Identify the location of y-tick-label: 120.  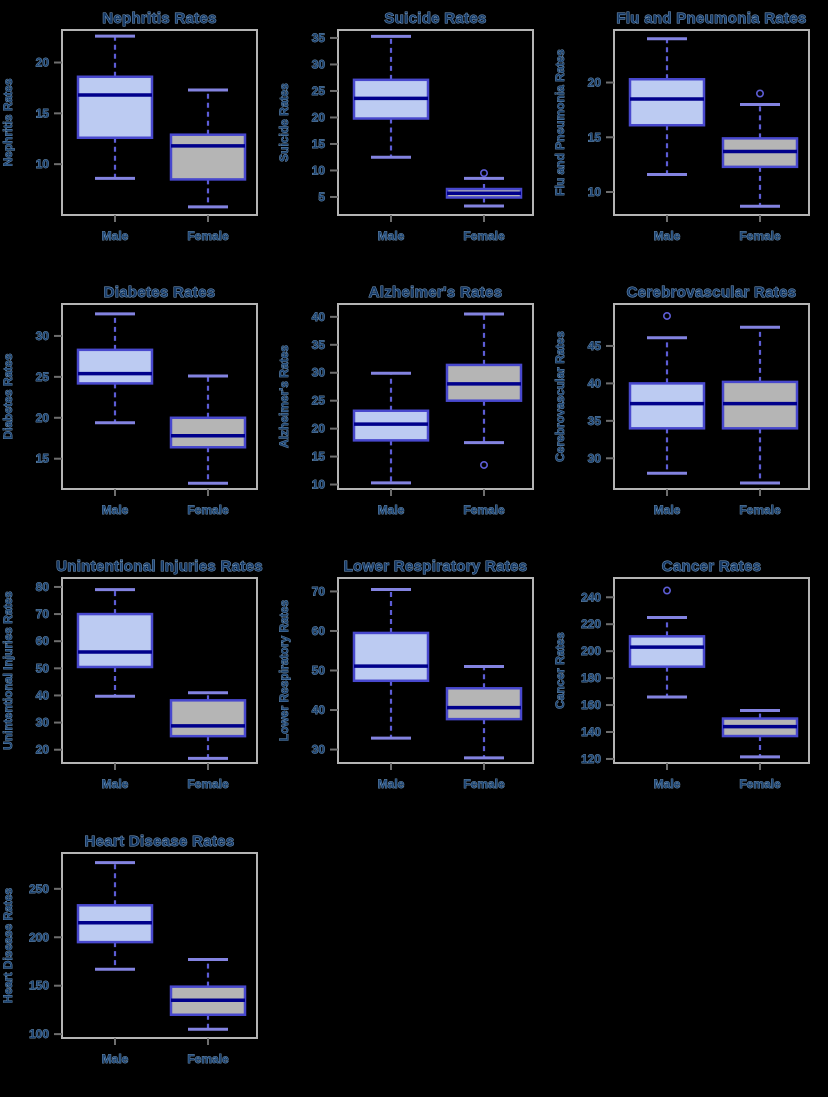
(591, 759).